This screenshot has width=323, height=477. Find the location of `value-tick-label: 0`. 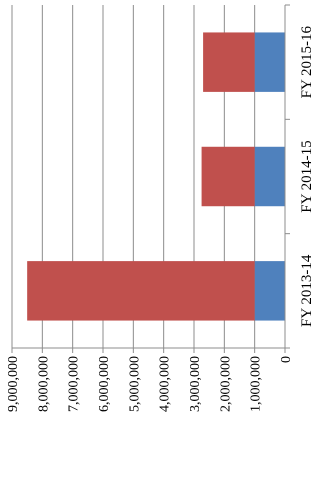

value-tick-label: 0 is located at coordinates (286, 359).